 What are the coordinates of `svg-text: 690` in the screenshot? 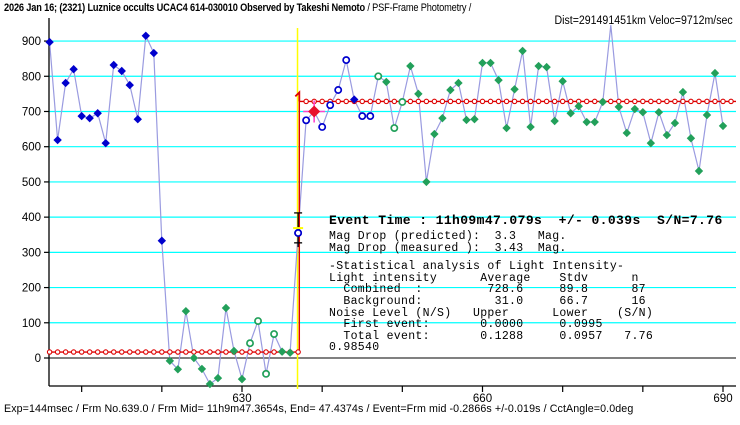 It's located at (722, 399).